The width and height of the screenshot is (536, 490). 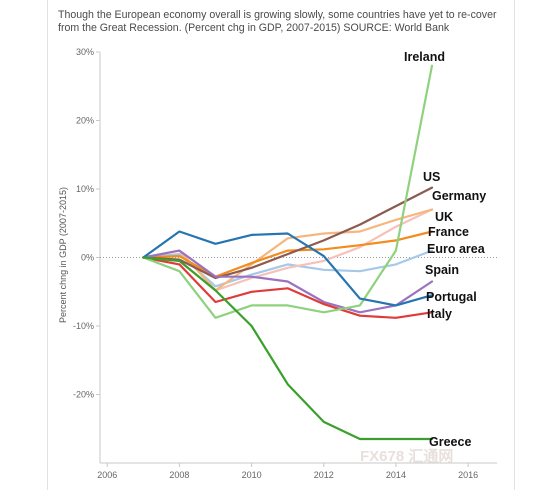 What do you see at coordinates (456, 249) in the screenshot?
I see `series-label-euro-area: Euro area` at bounding box center [456, 249].